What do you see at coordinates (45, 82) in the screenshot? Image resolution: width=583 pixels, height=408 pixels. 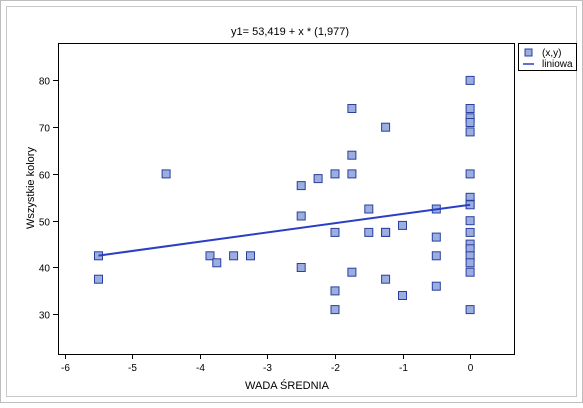 I see `y-tick-label: 80` at bounding box center [45, 82].